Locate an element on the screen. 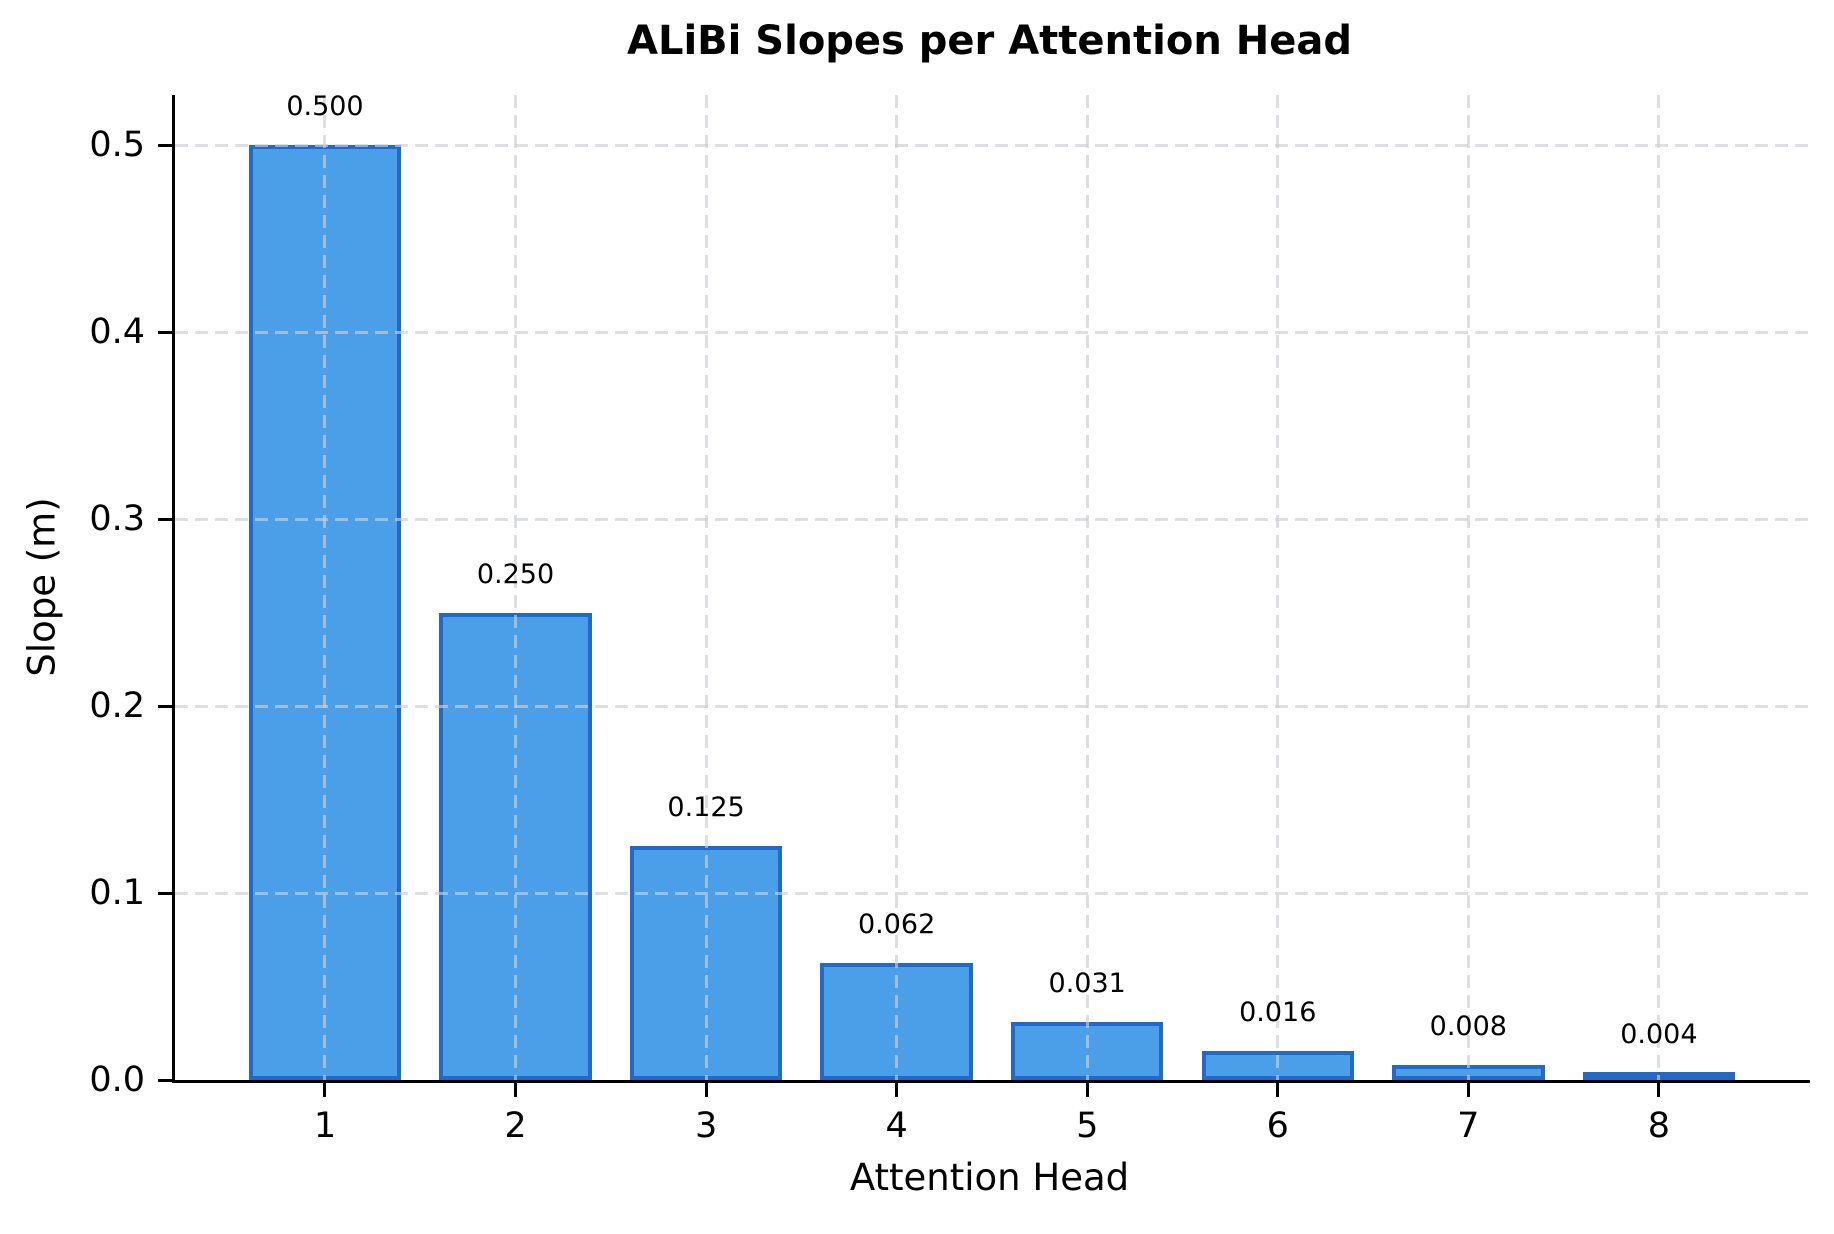 This screenshot has height=1234, width=1834. y-tick-mark-0.3 is located at coordinates (165, 519).